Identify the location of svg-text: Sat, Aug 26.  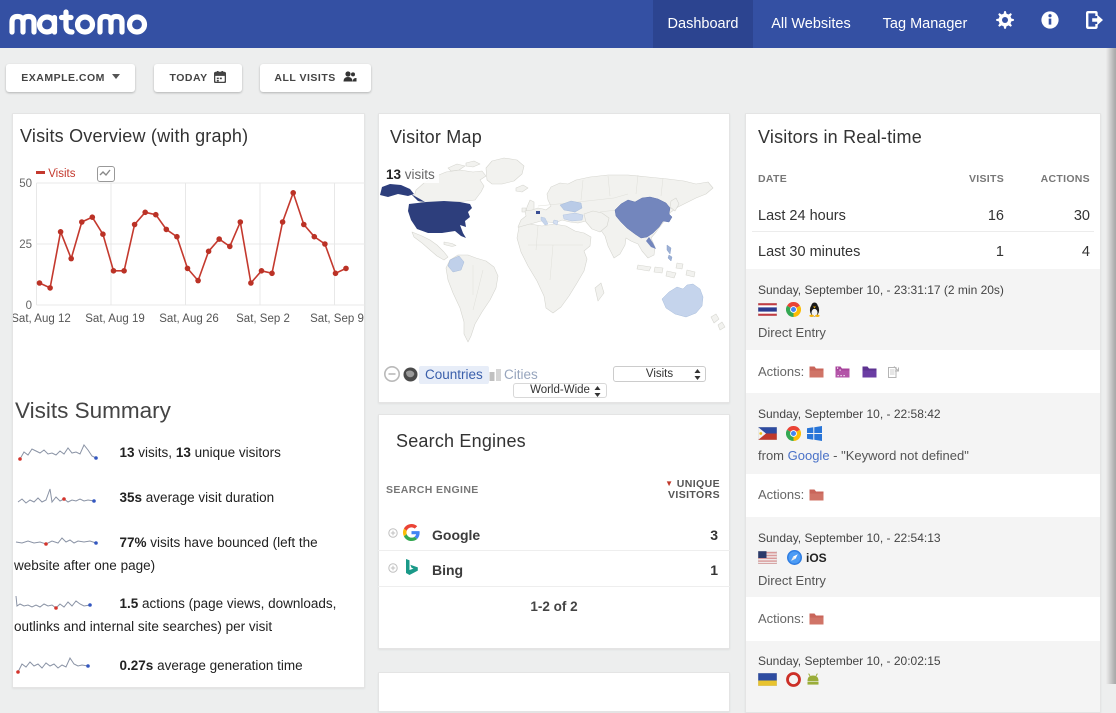
(188, 319).